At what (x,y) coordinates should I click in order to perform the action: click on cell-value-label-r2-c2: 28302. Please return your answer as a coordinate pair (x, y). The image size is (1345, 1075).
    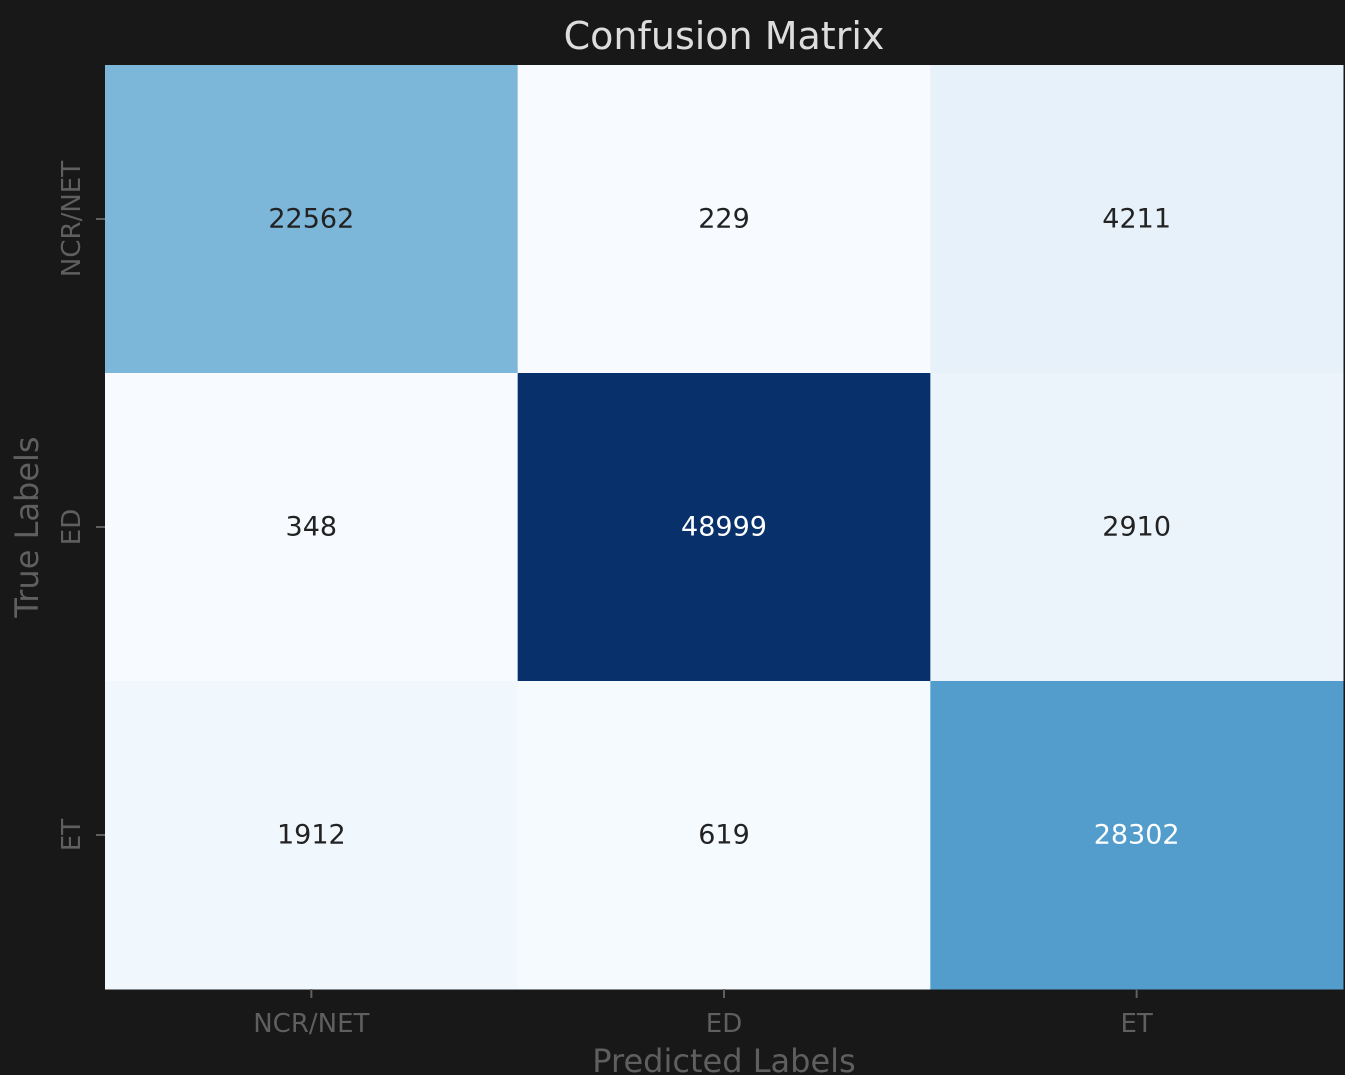
    Looking at the image, I should click on (1137, 835).